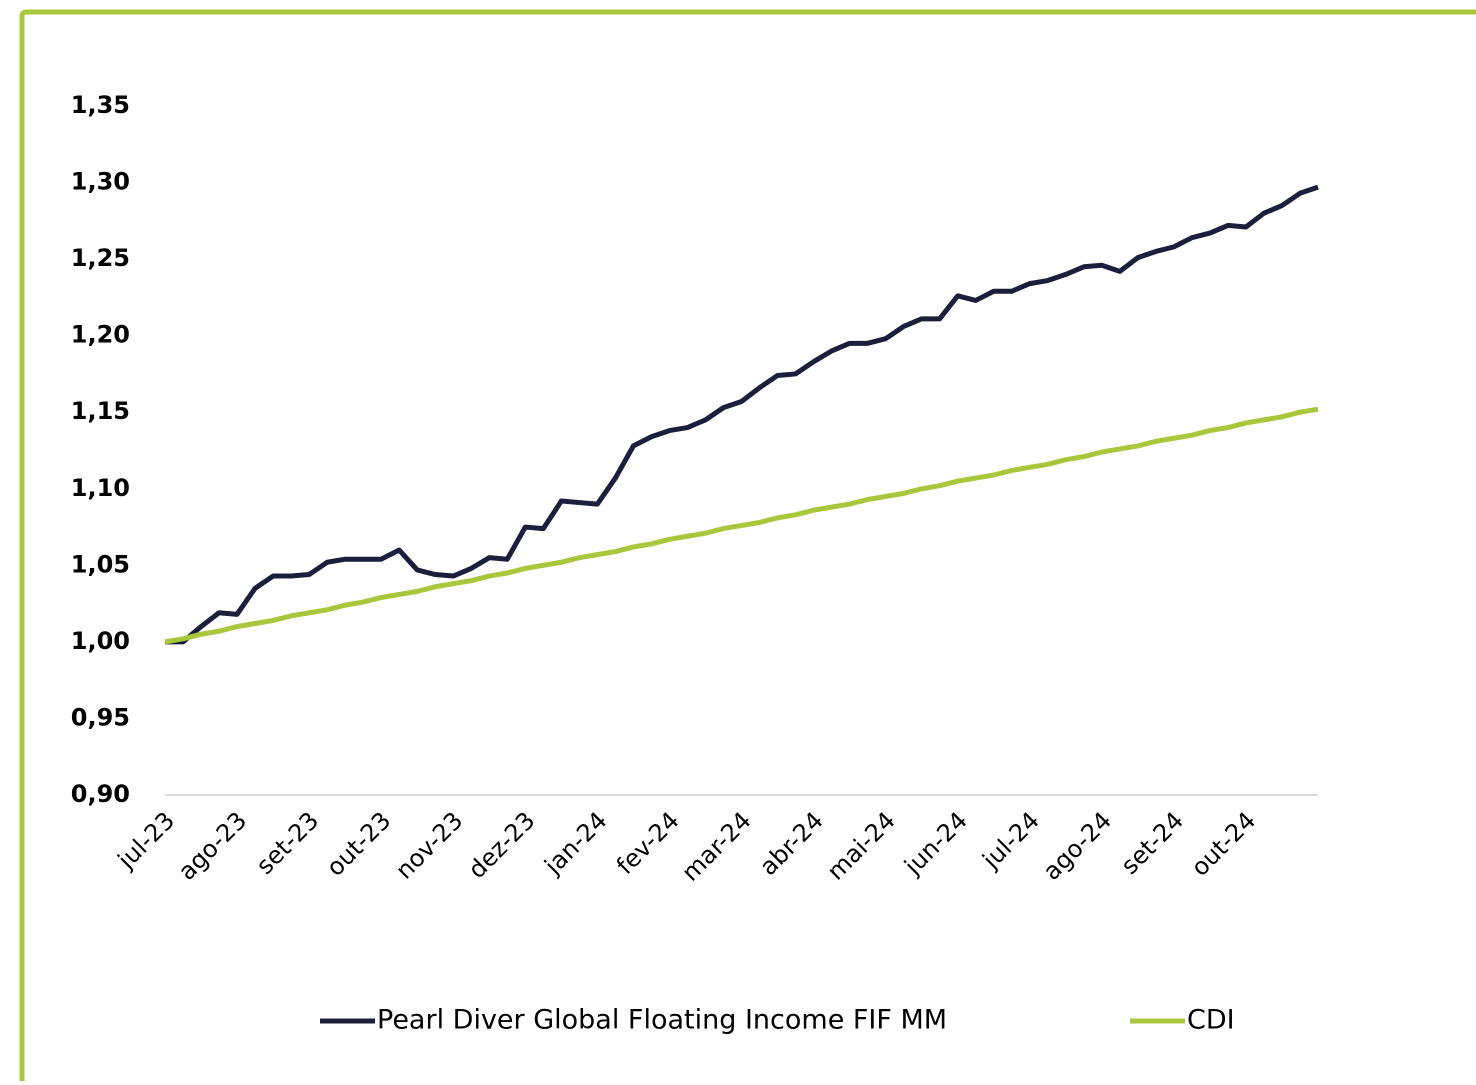 This screenshot has height=1085, width=1476. I want to click on y-tick-label: 1,35, so click(100, 105).